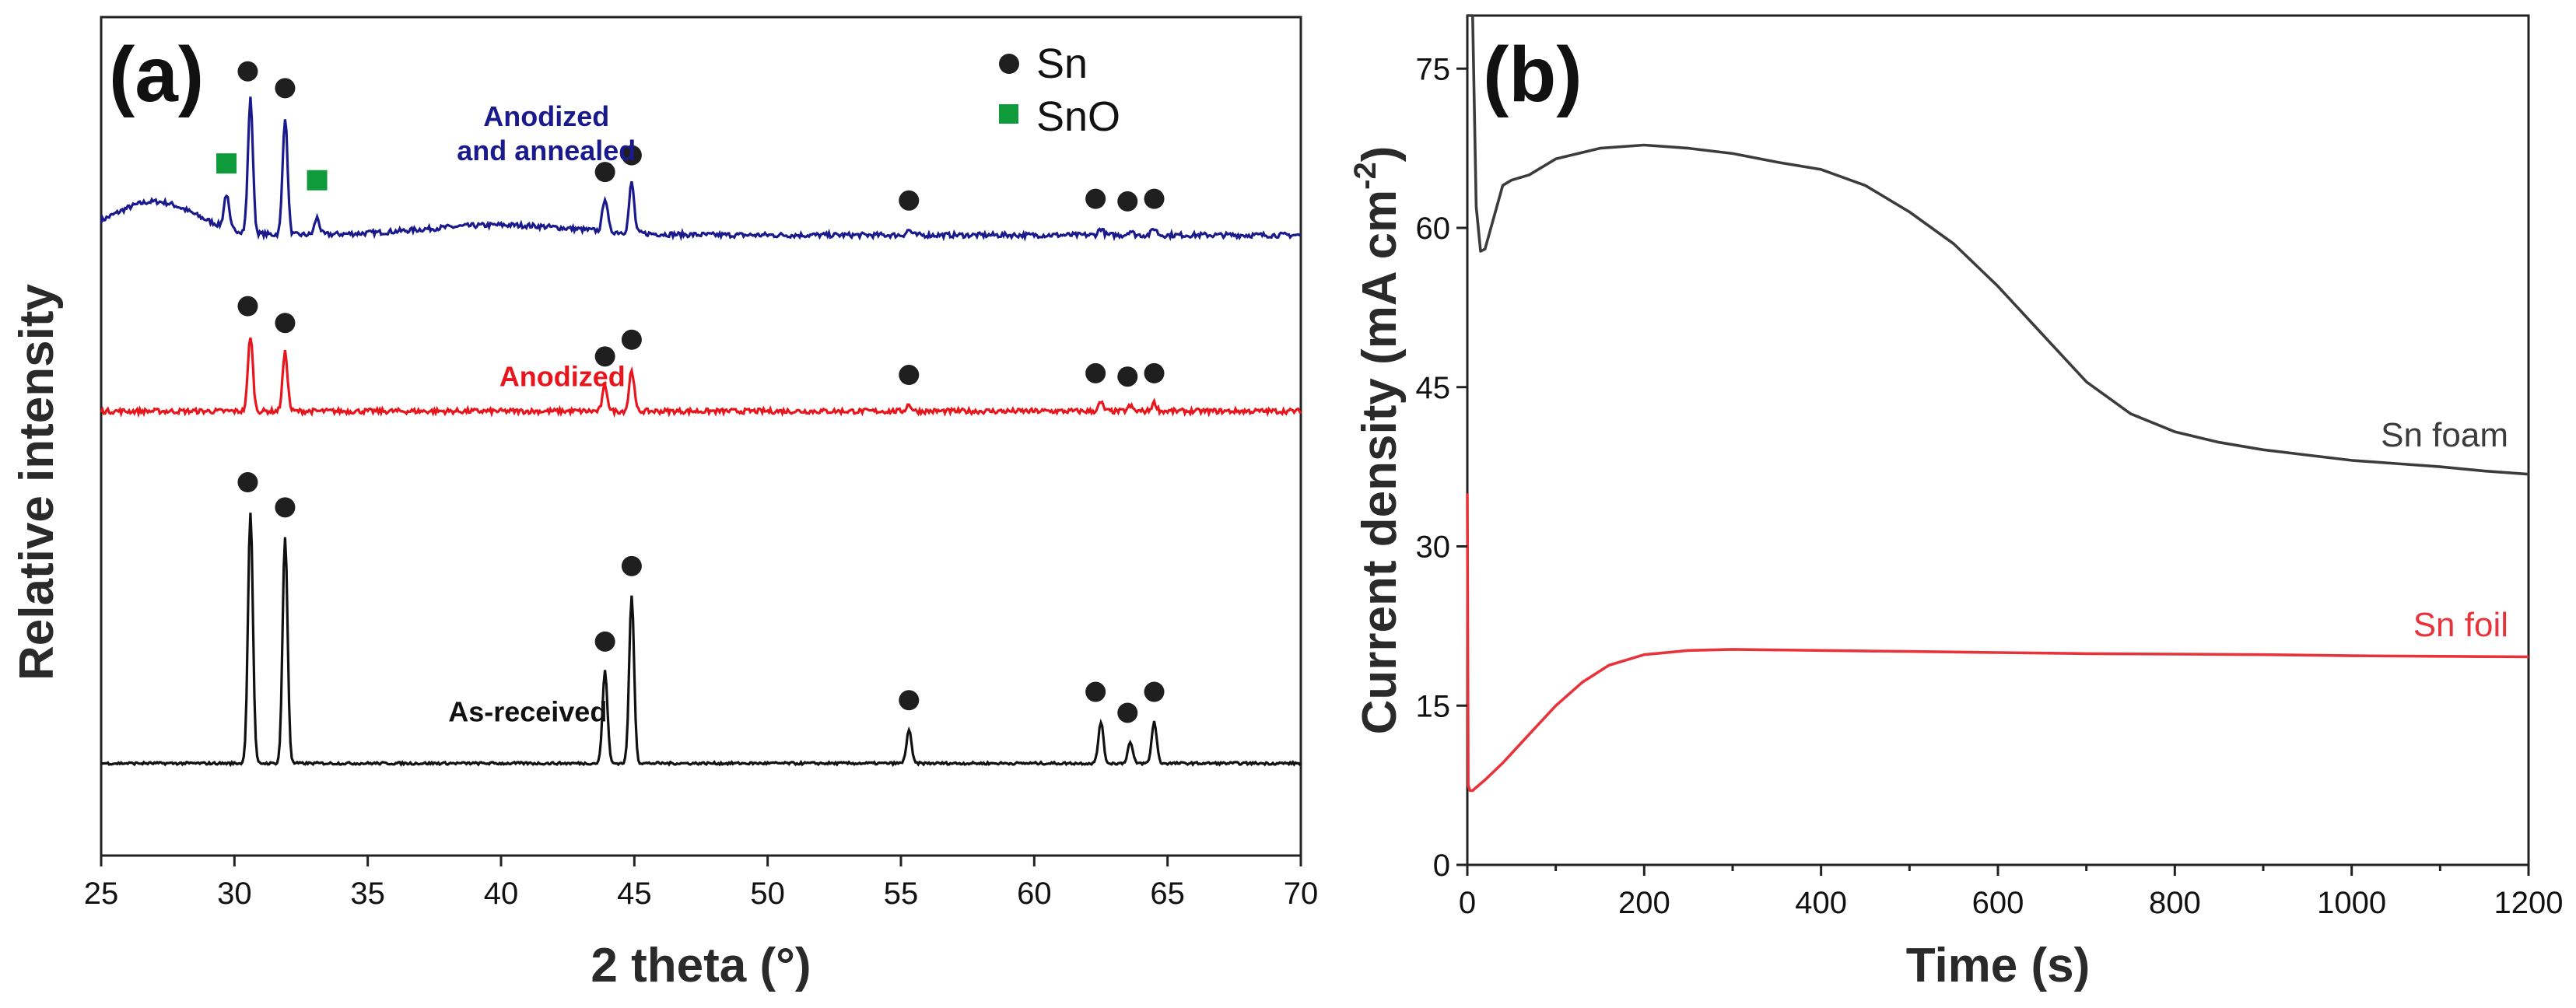 The image size is (2576, 1008). What do you see at coordinates (1441, 468) in the screenshot?
I see `panel-b-y-ticks: 0 15 30 45 60 75` at bounding box center [1441, 468].